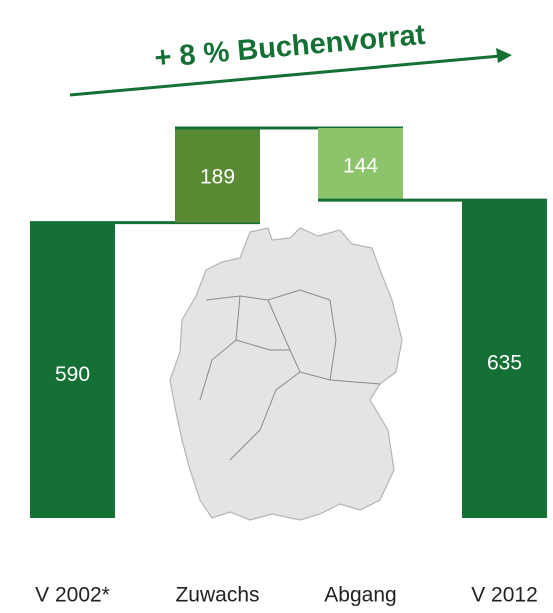 This screenshot has height=613, width=553. What do you see at coordinates (504, 55) in the screenshot?
I see `trend-arrow-head` at bounding box center [504, 55].